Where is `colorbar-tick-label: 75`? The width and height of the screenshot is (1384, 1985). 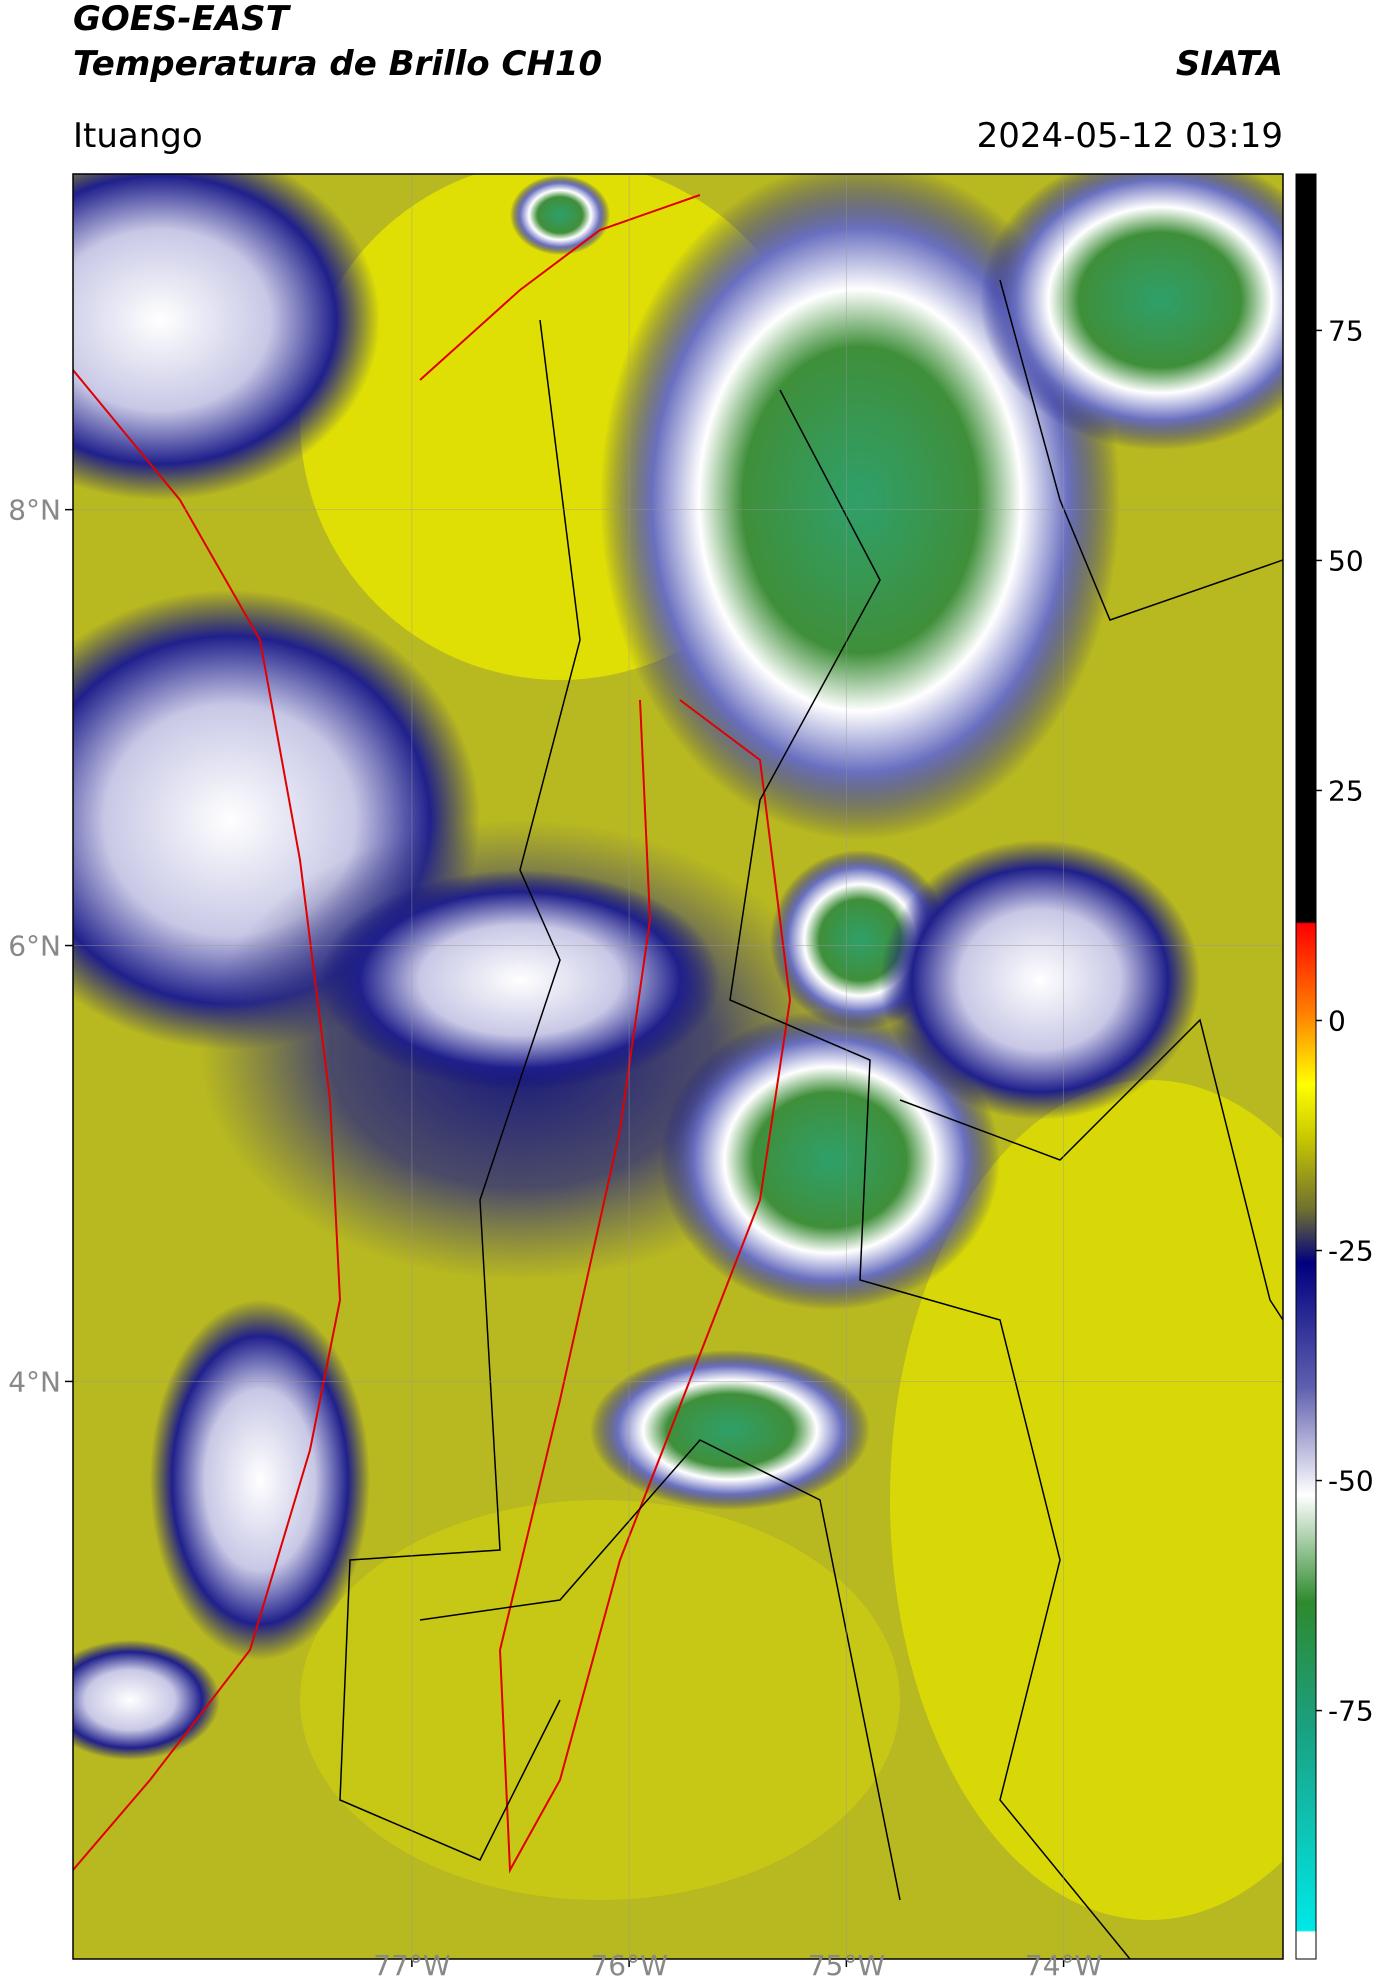 colorbar-tick-label: 75 is located at coordinates (1346, 330).